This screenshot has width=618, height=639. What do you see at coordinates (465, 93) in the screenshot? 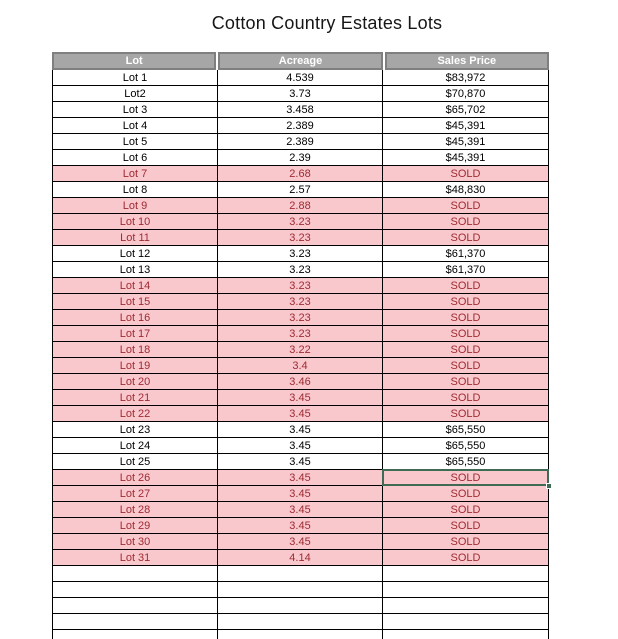
I see `sales-price-cell: $70,870` at bounding box center [465, 93].